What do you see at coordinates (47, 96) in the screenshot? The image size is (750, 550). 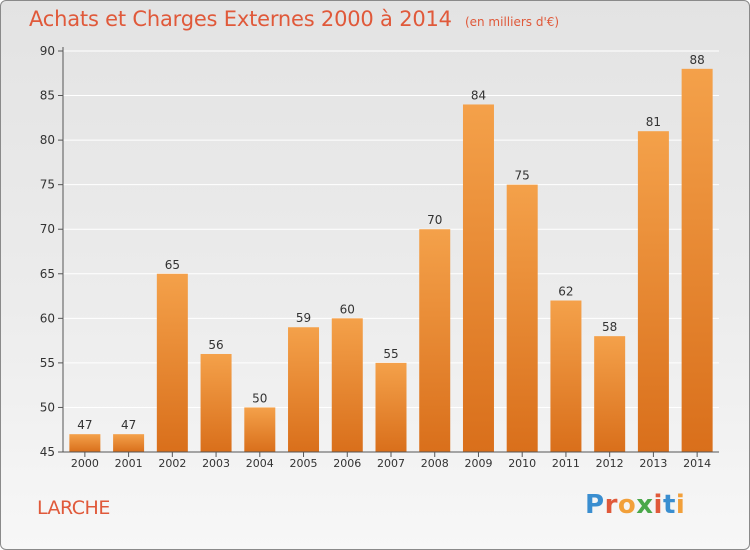 I see `y-tick-label: 85` at bounding box center [47, 96].